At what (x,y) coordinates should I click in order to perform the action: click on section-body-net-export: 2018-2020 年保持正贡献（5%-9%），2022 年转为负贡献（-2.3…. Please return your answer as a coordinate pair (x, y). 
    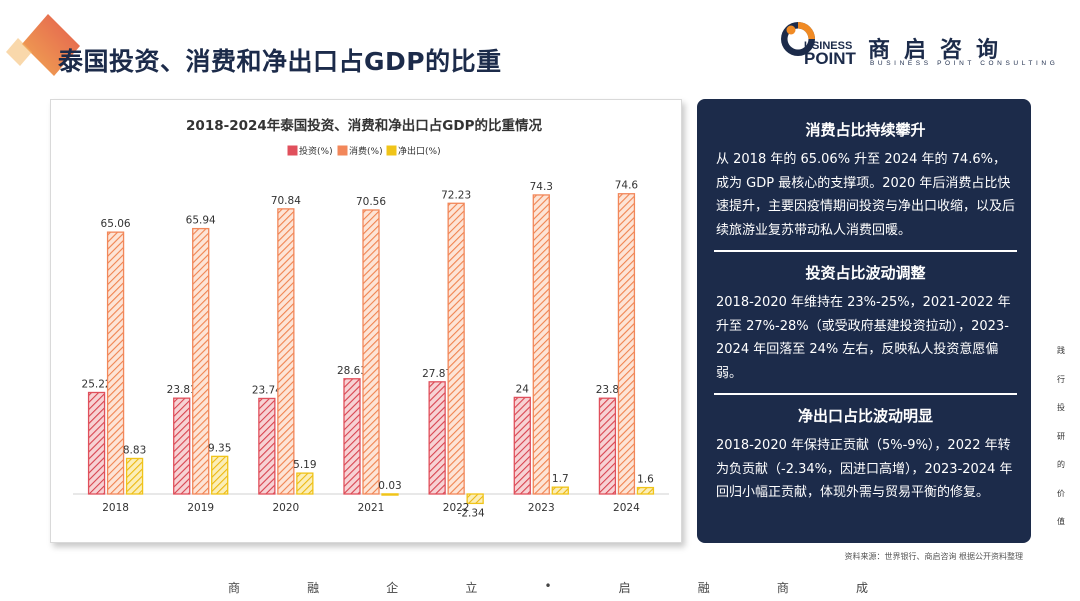
    Looking at the image, I should click on (864, 469).